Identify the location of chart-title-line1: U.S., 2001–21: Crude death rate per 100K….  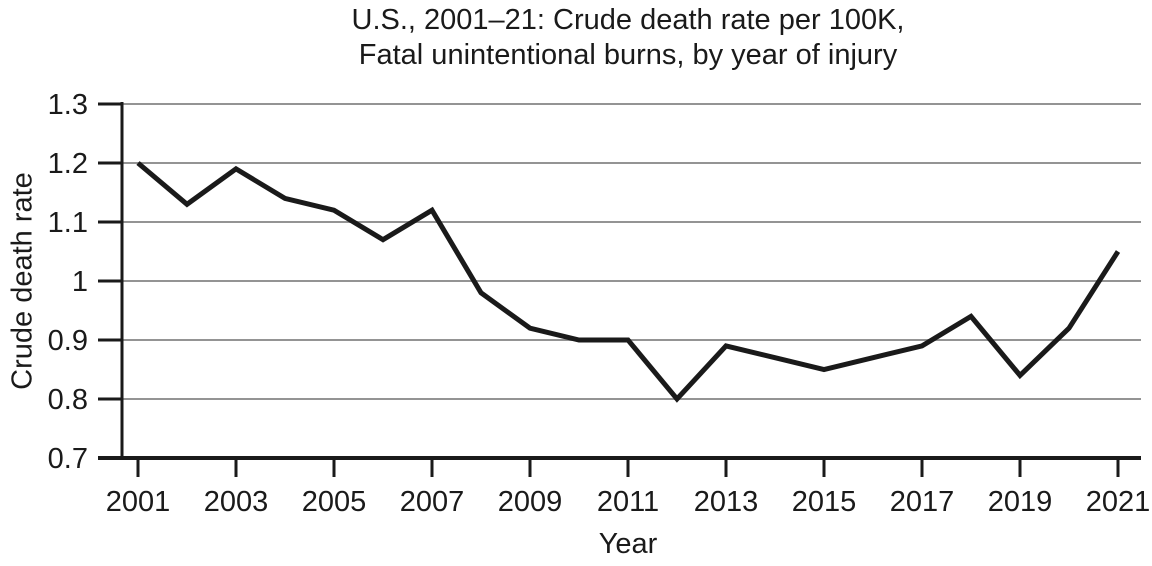
(628, 20).